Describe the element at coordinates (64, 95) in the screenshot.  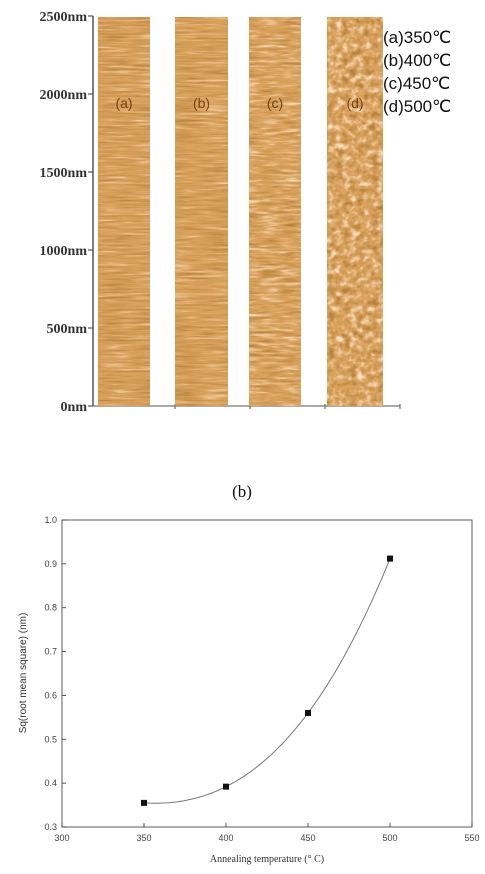
I see `afm-y-tick-label: 2000nm` at that location.